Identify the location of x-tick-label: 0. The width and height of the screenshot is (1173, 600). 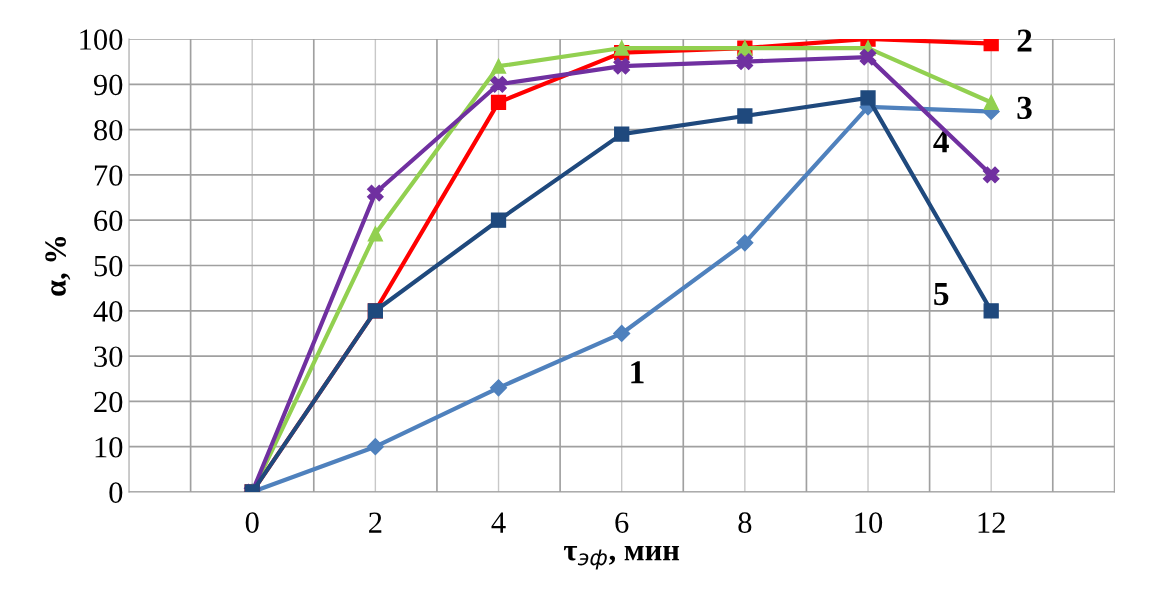
(252, 522).